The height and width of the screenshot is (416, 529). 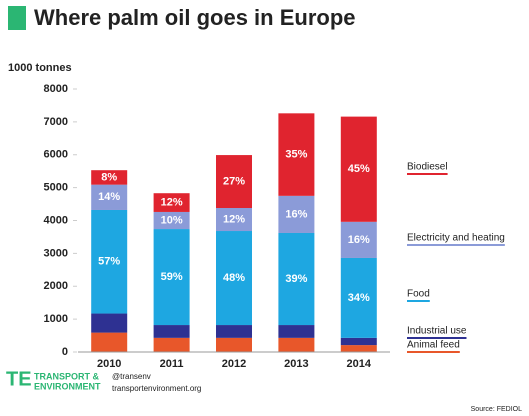 I want to click on data-label: 27%, so click(x=234, y=181).